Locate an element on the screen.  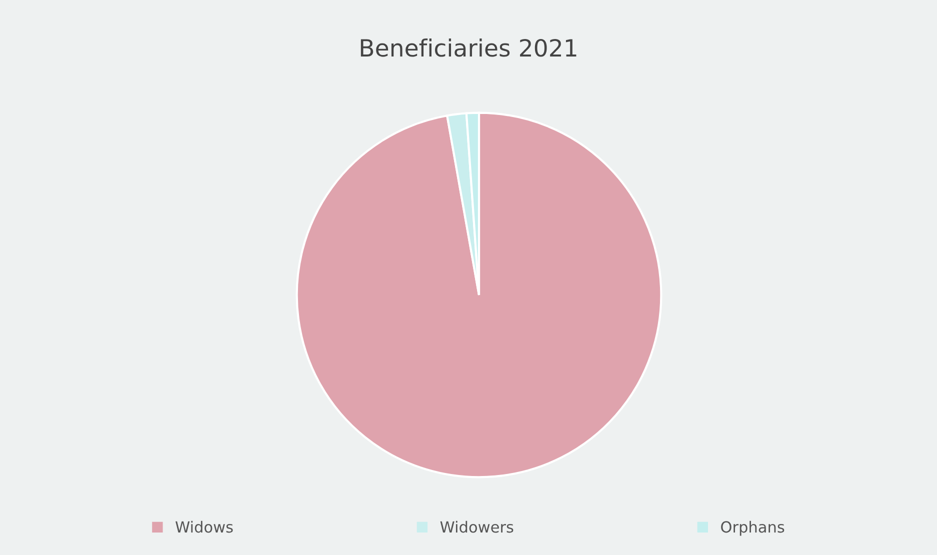
legend-label: Orphans is located at coordinates (752, 528).